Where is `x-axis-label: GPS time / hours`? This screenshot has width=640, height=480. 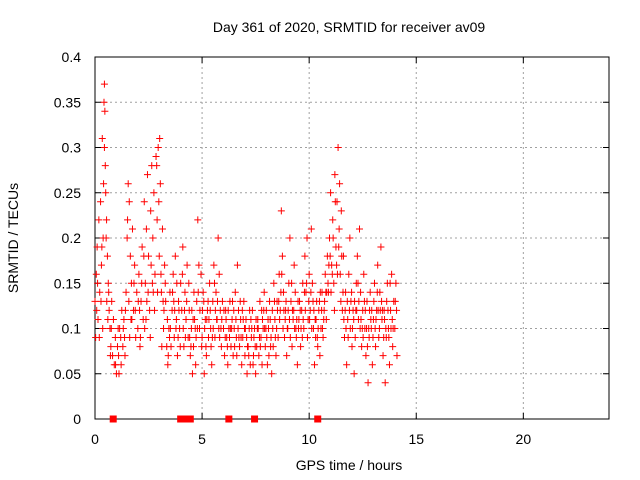 x-axis-label: GPS time / hours is located at coordinates (349, 465).